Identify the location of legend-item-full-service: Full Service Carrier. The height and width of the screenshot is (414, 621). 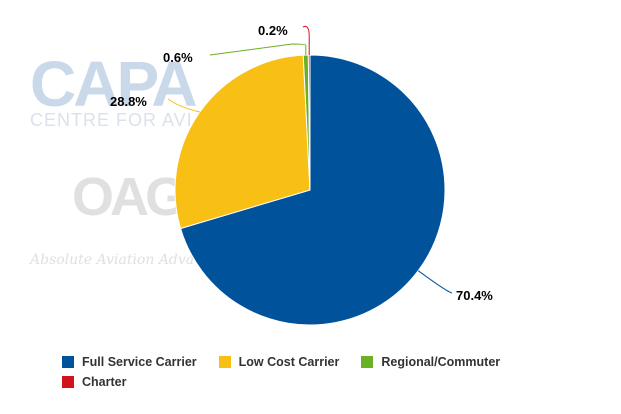
(129, 362).